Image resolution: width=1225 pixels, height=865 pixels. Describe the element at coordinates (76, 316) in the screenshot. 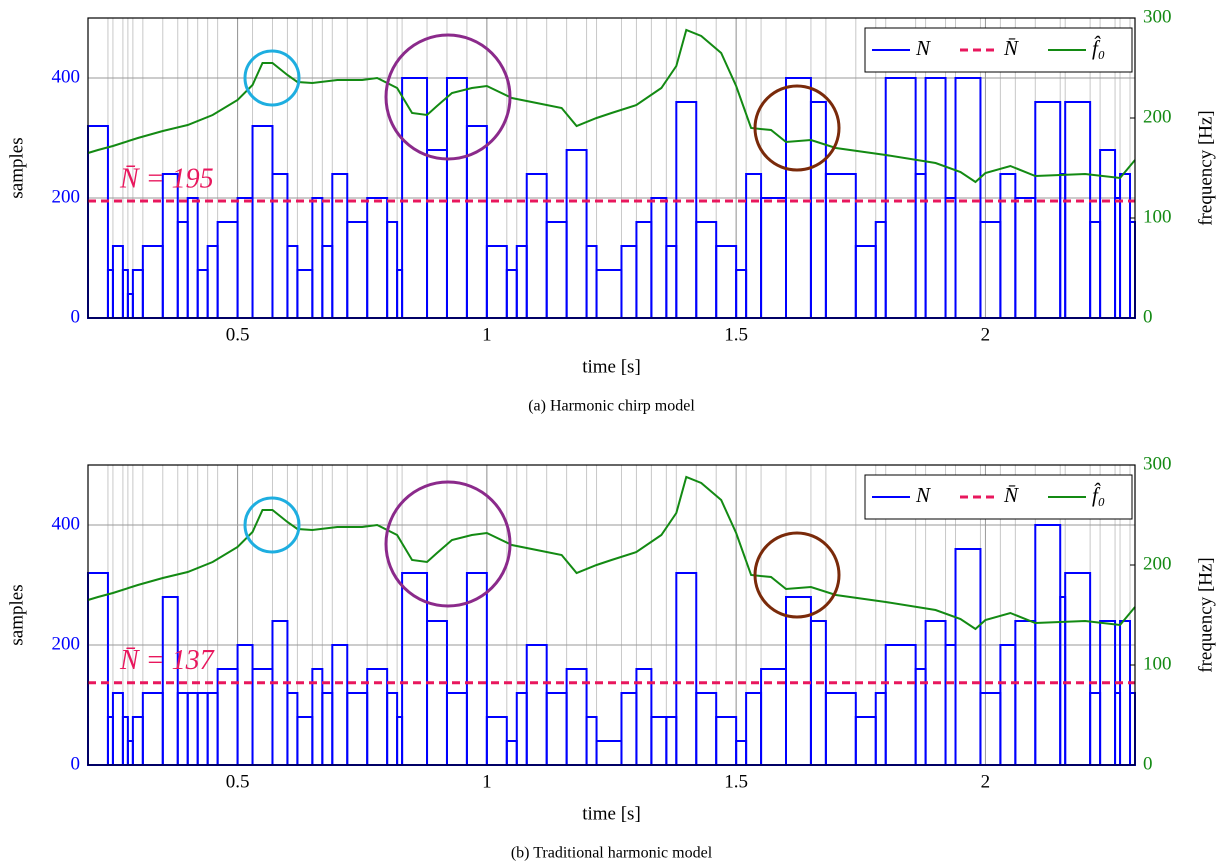

I see `y-tick-label: 0` at that location.